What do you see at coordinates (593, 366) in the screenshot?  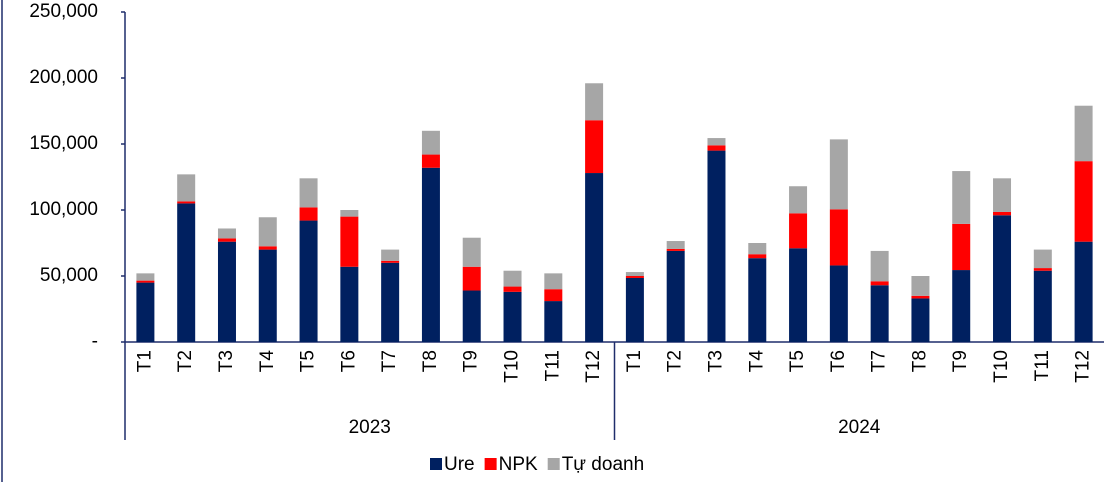 I see `x-tick-label: T12` at bounding box center [593, 366].